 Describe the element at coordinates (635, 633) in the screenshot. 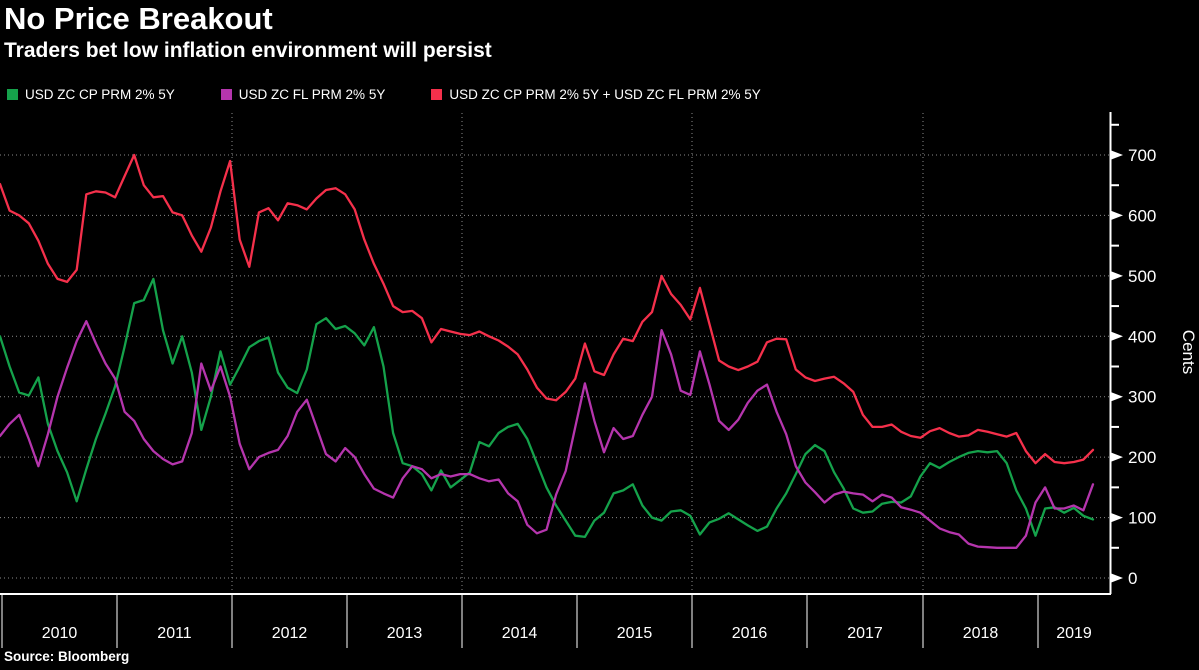

I see `svg-text: 2015` at that location.